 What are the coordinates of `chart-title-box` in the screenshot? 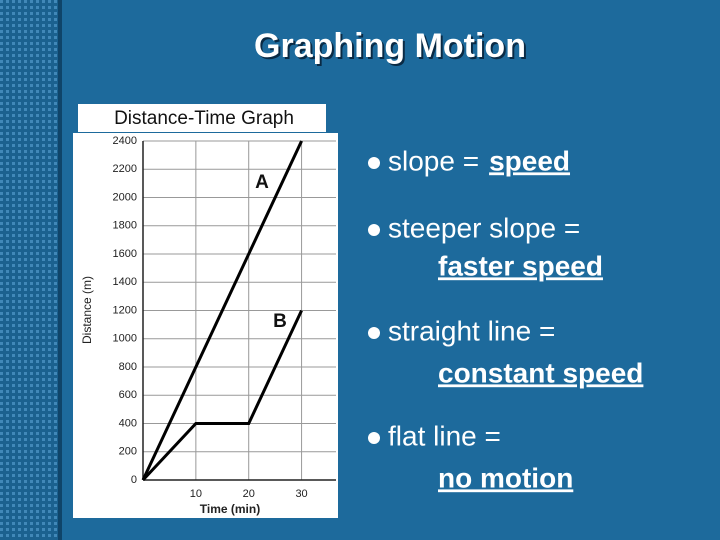 It's located at (202, 118).